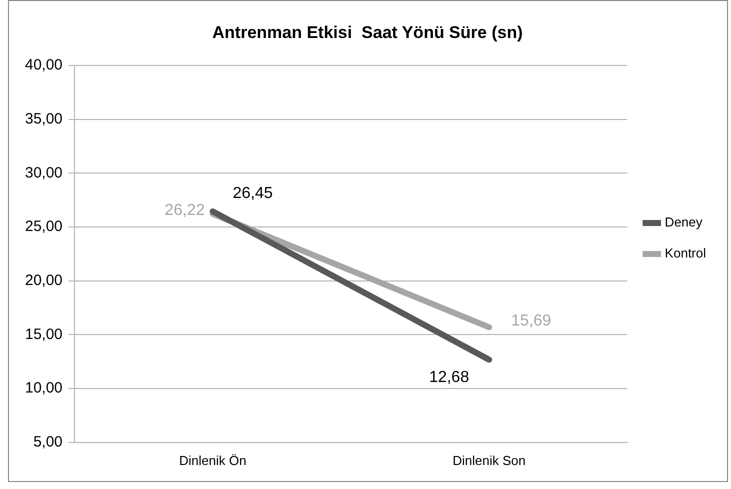  What do you see at coordinates (489, 460) in the screenshot?
I see `x-tick-label: Dinlenik Son` at bounding box center [489, 460].